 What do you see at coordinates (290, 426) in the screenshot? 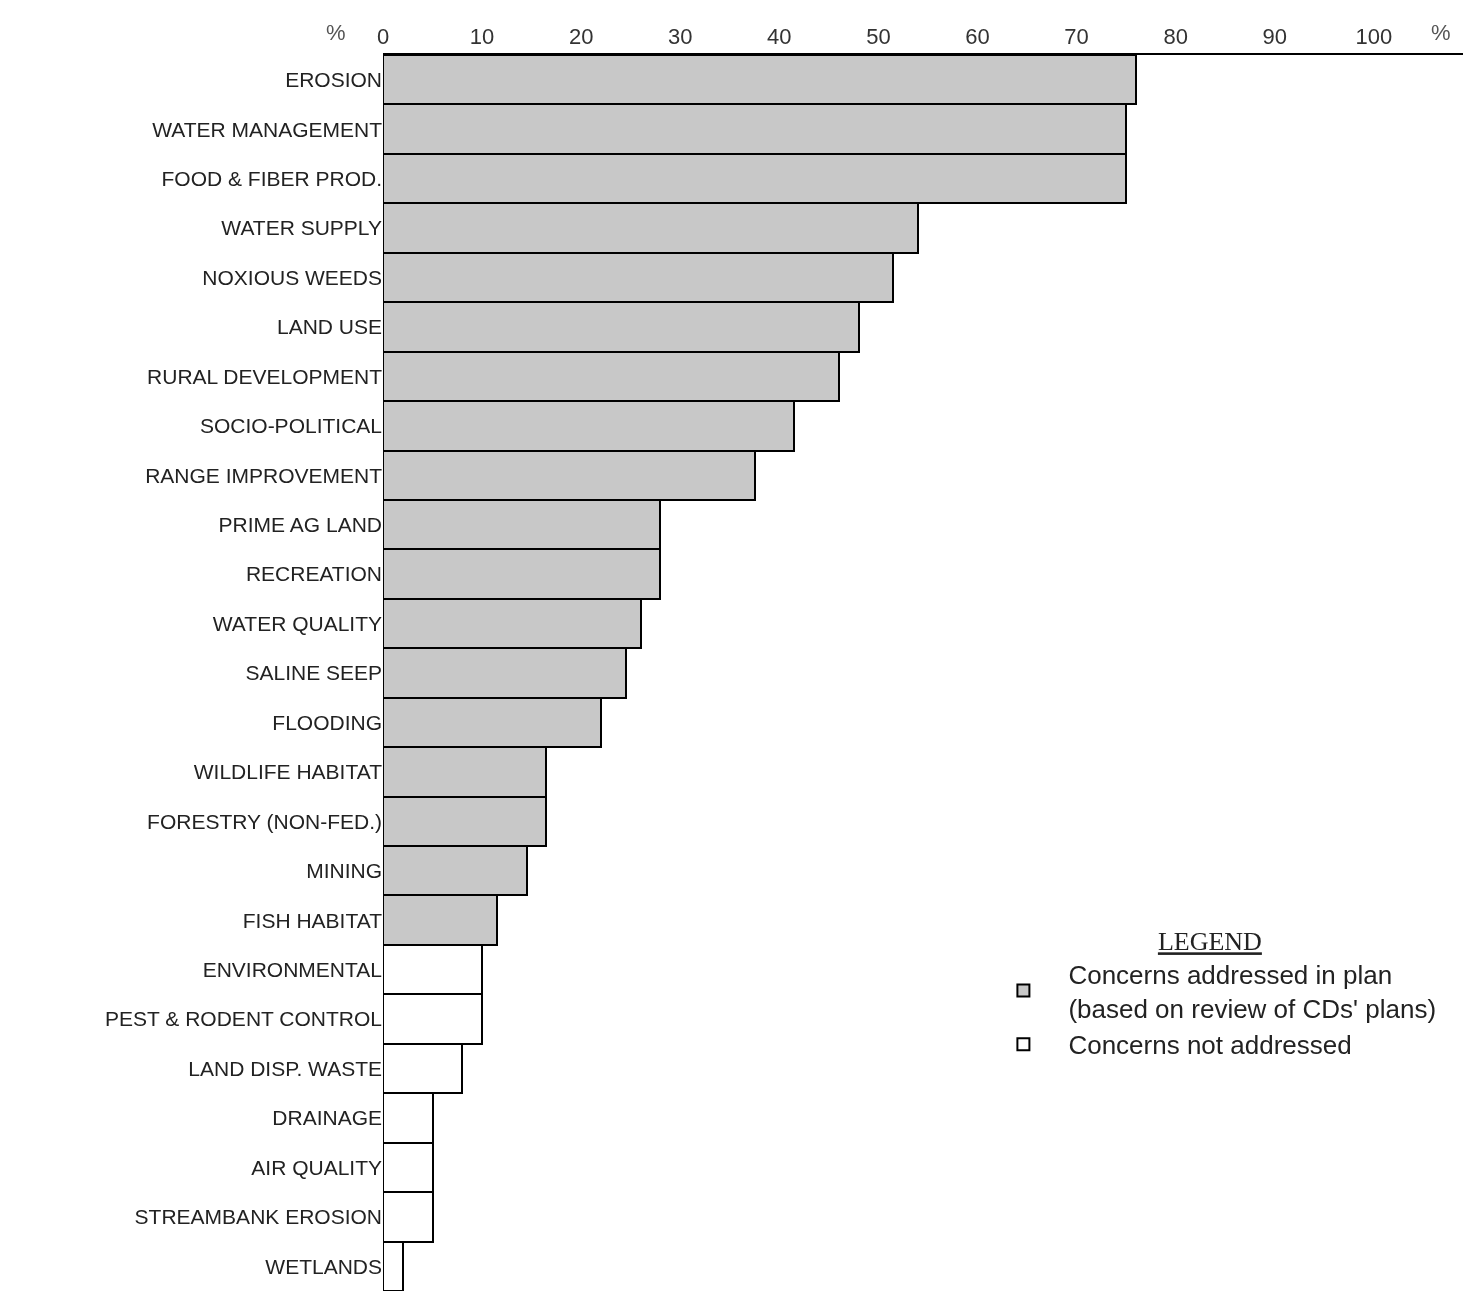
I see `y-tick-label: SOCIO-POLITICAL` at bounding box center [290, 426].